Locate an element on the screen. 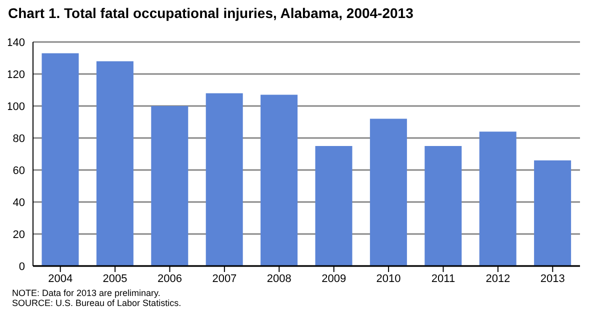 This screenshot has width=597, height=320. source-note: SOURCE: U.S. Bureau of Labor Statistics. is located at coordinates (97, 303).